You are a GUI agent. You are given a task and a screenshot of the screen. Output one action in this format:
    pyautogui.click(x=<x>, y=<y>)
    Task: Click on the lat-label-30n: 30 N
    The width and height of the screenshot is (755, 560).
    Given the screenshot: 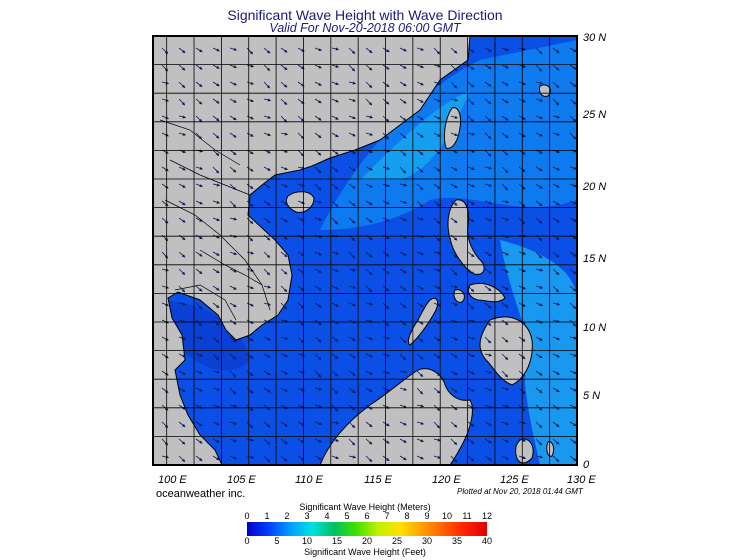 What is the action you would take?
    pyautogui.click(x=595, y=38)
    